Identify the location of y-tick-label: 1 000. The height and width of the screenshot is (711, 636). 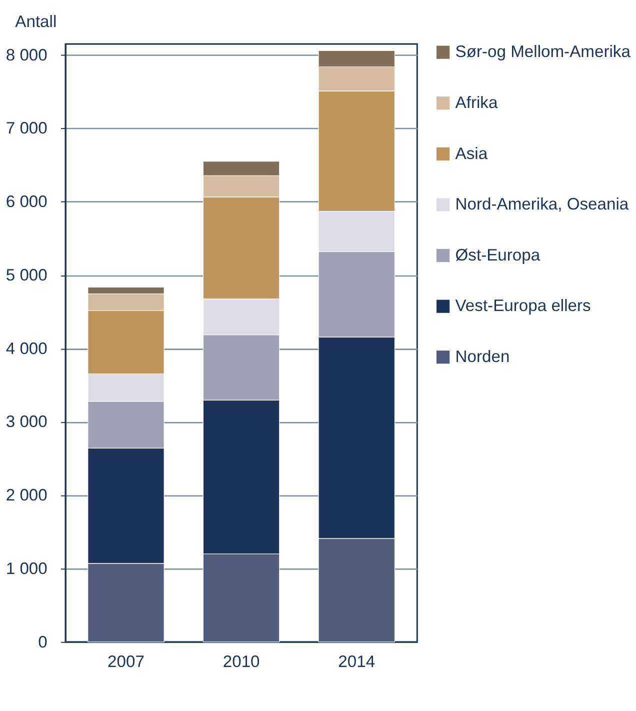
(27, 568).